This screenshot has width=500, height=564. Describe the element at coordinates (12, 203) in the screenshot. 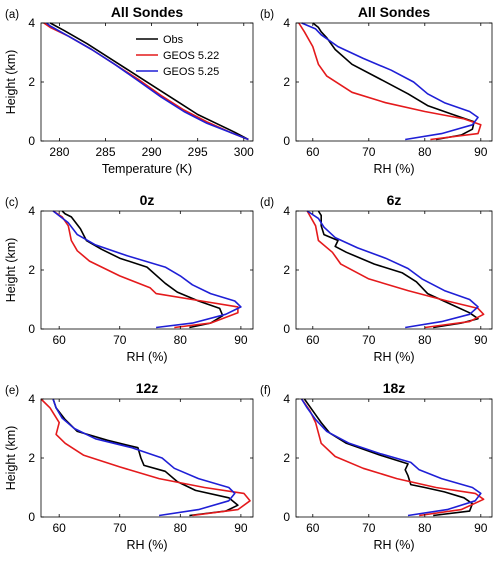

I see `panel-letter: (c)` at that location.